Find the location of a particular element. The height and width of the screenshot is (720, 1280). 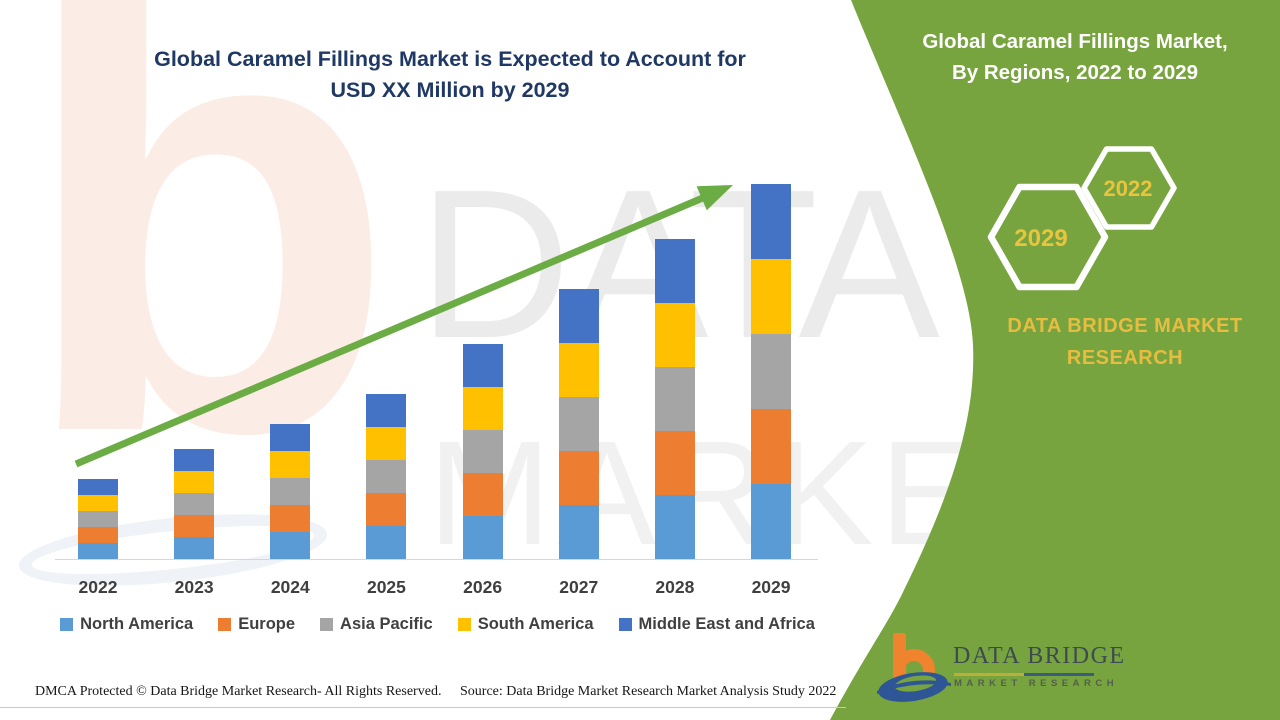

bar-segment-2025-europe is located at coordinates (386, 509).